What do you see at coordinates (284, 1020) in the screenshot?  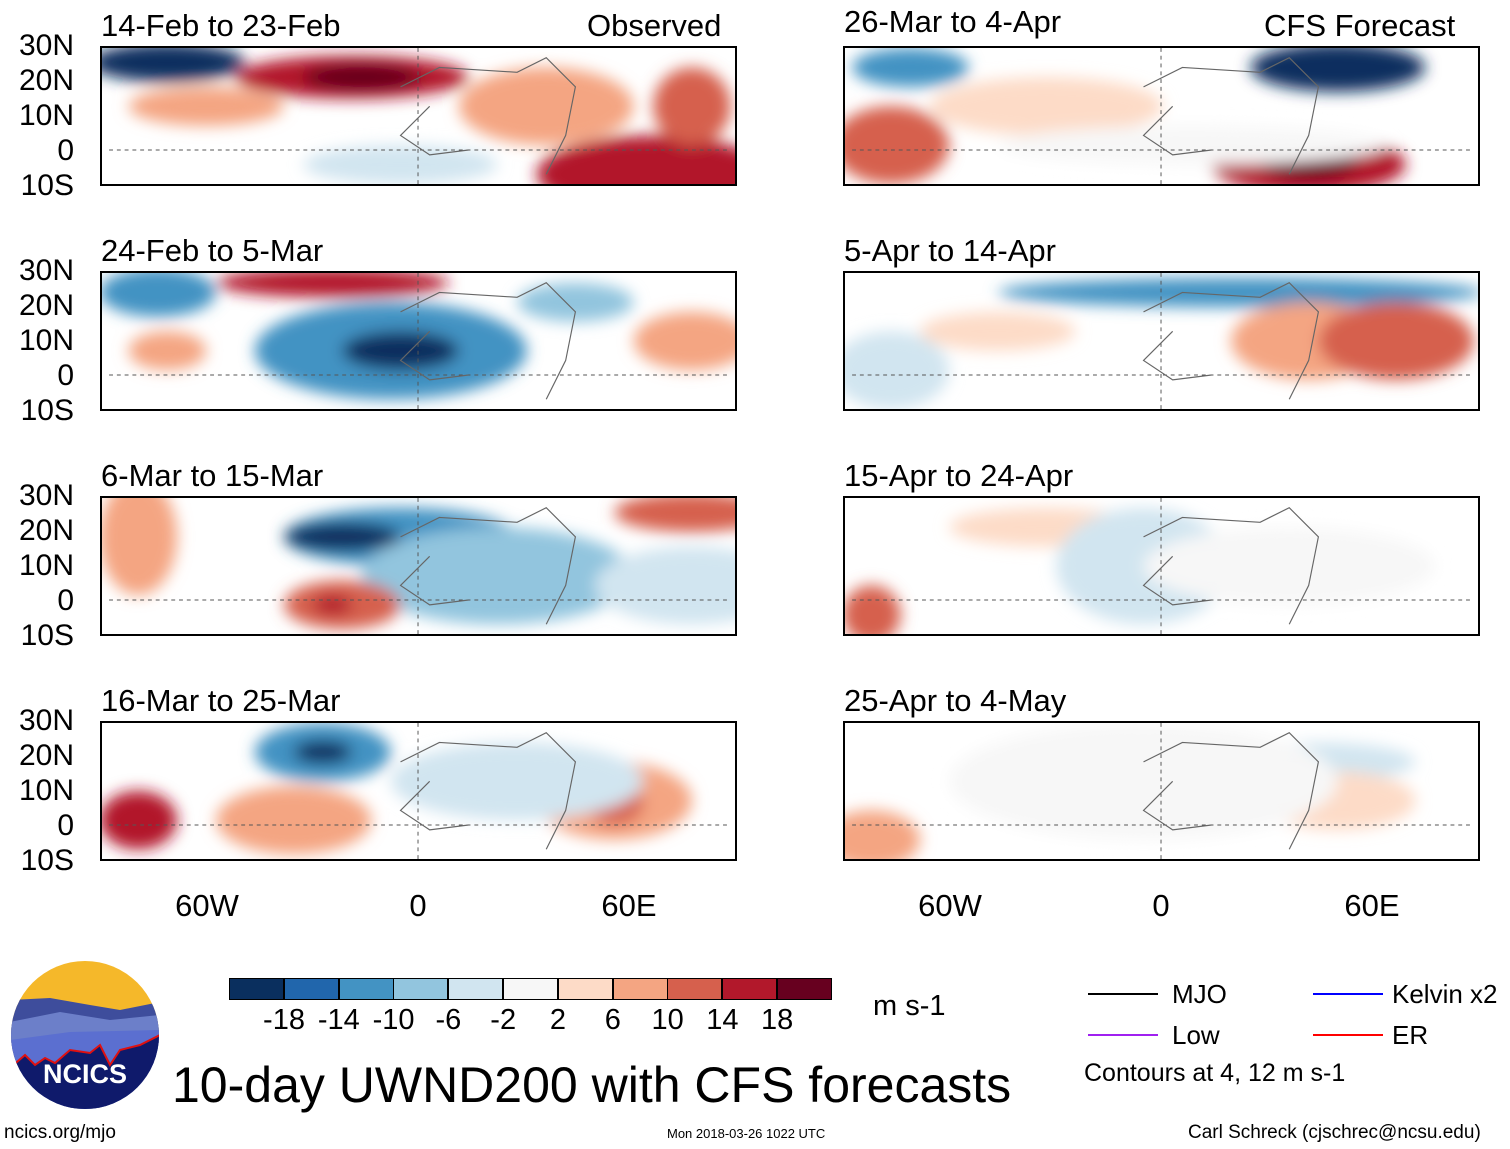 I see `colorbar-label: -18` at bounding box center [284, 1020].